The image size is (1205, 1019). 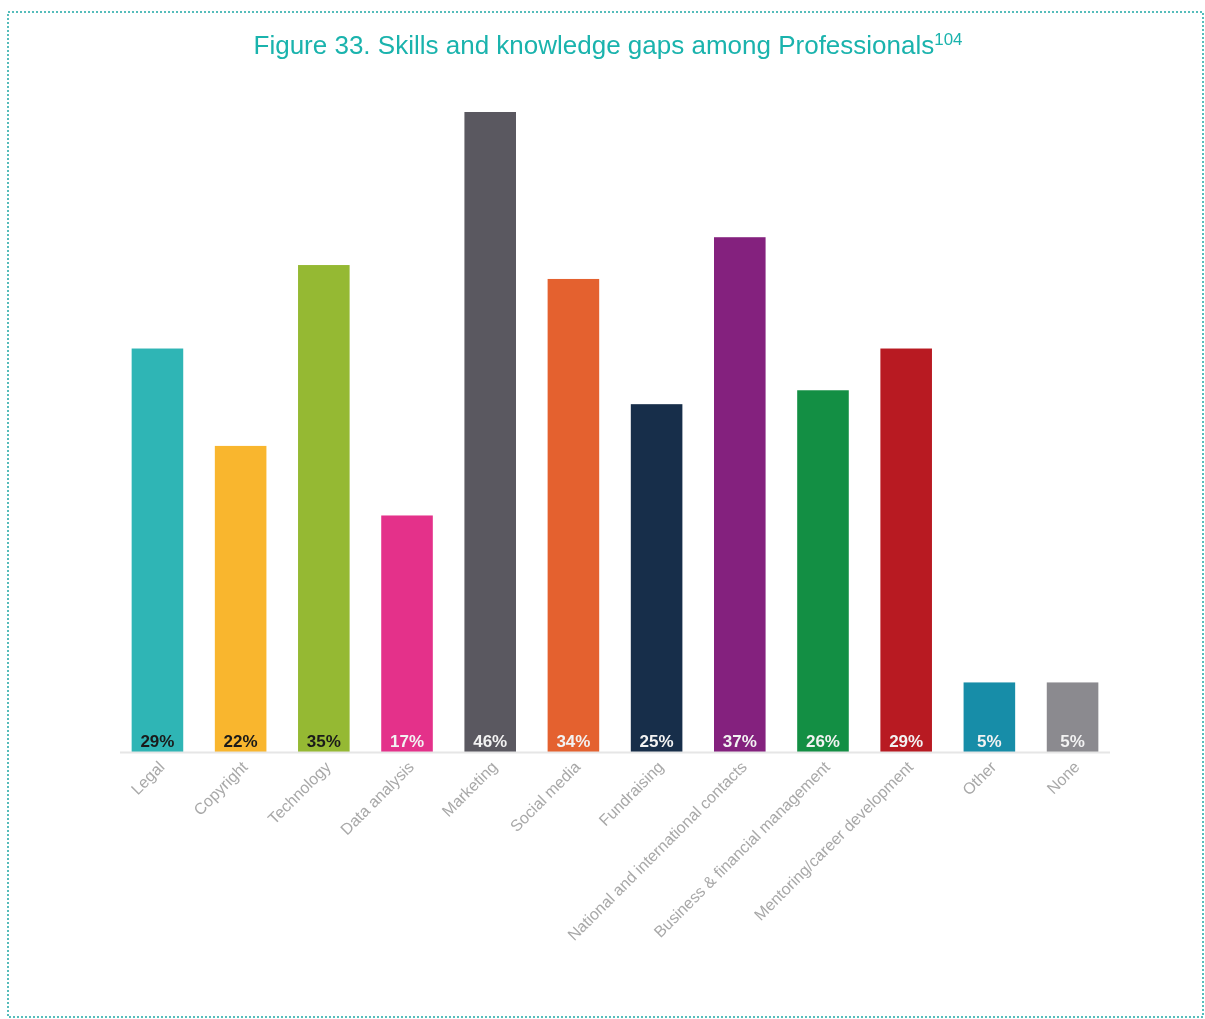 What do you see at coordinates (822, 741) in the screenshot?
I see `data-label: 26%` at bounding box center [822, 741].